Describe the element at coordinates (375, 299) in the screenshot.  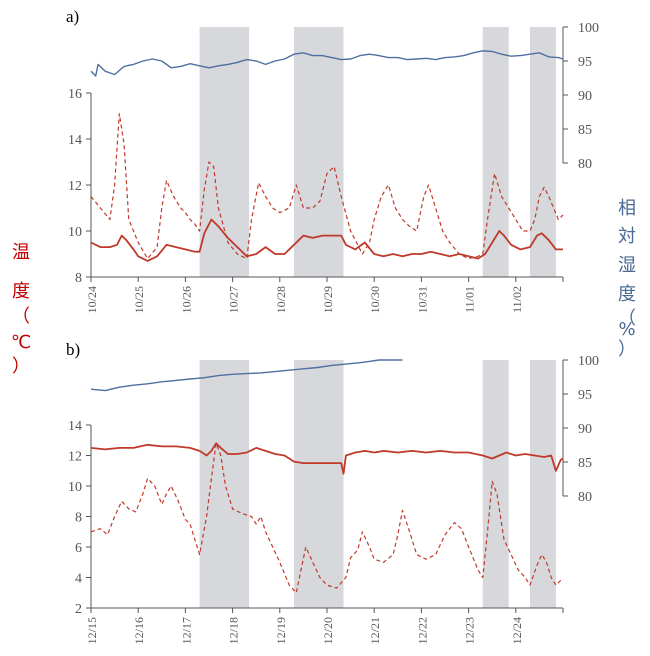
I see `x-tick-label: 10/30` at that location.